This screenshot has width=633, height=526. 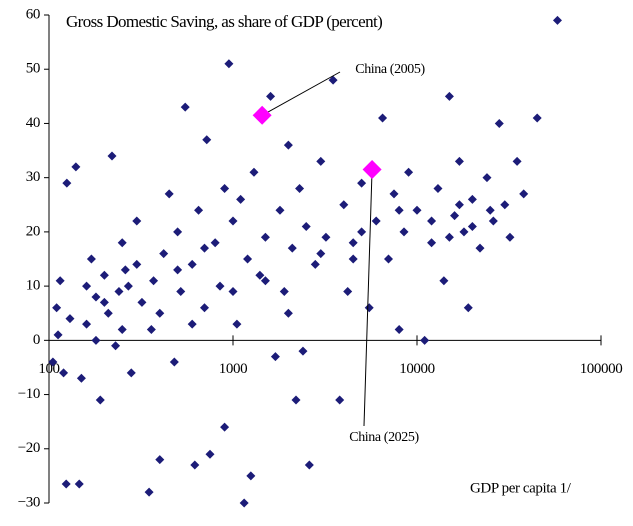 What do you see at coordinates (33, 177) in the screenshot?
I see `y-tick-label: 30` at bounding box center [33, 177].